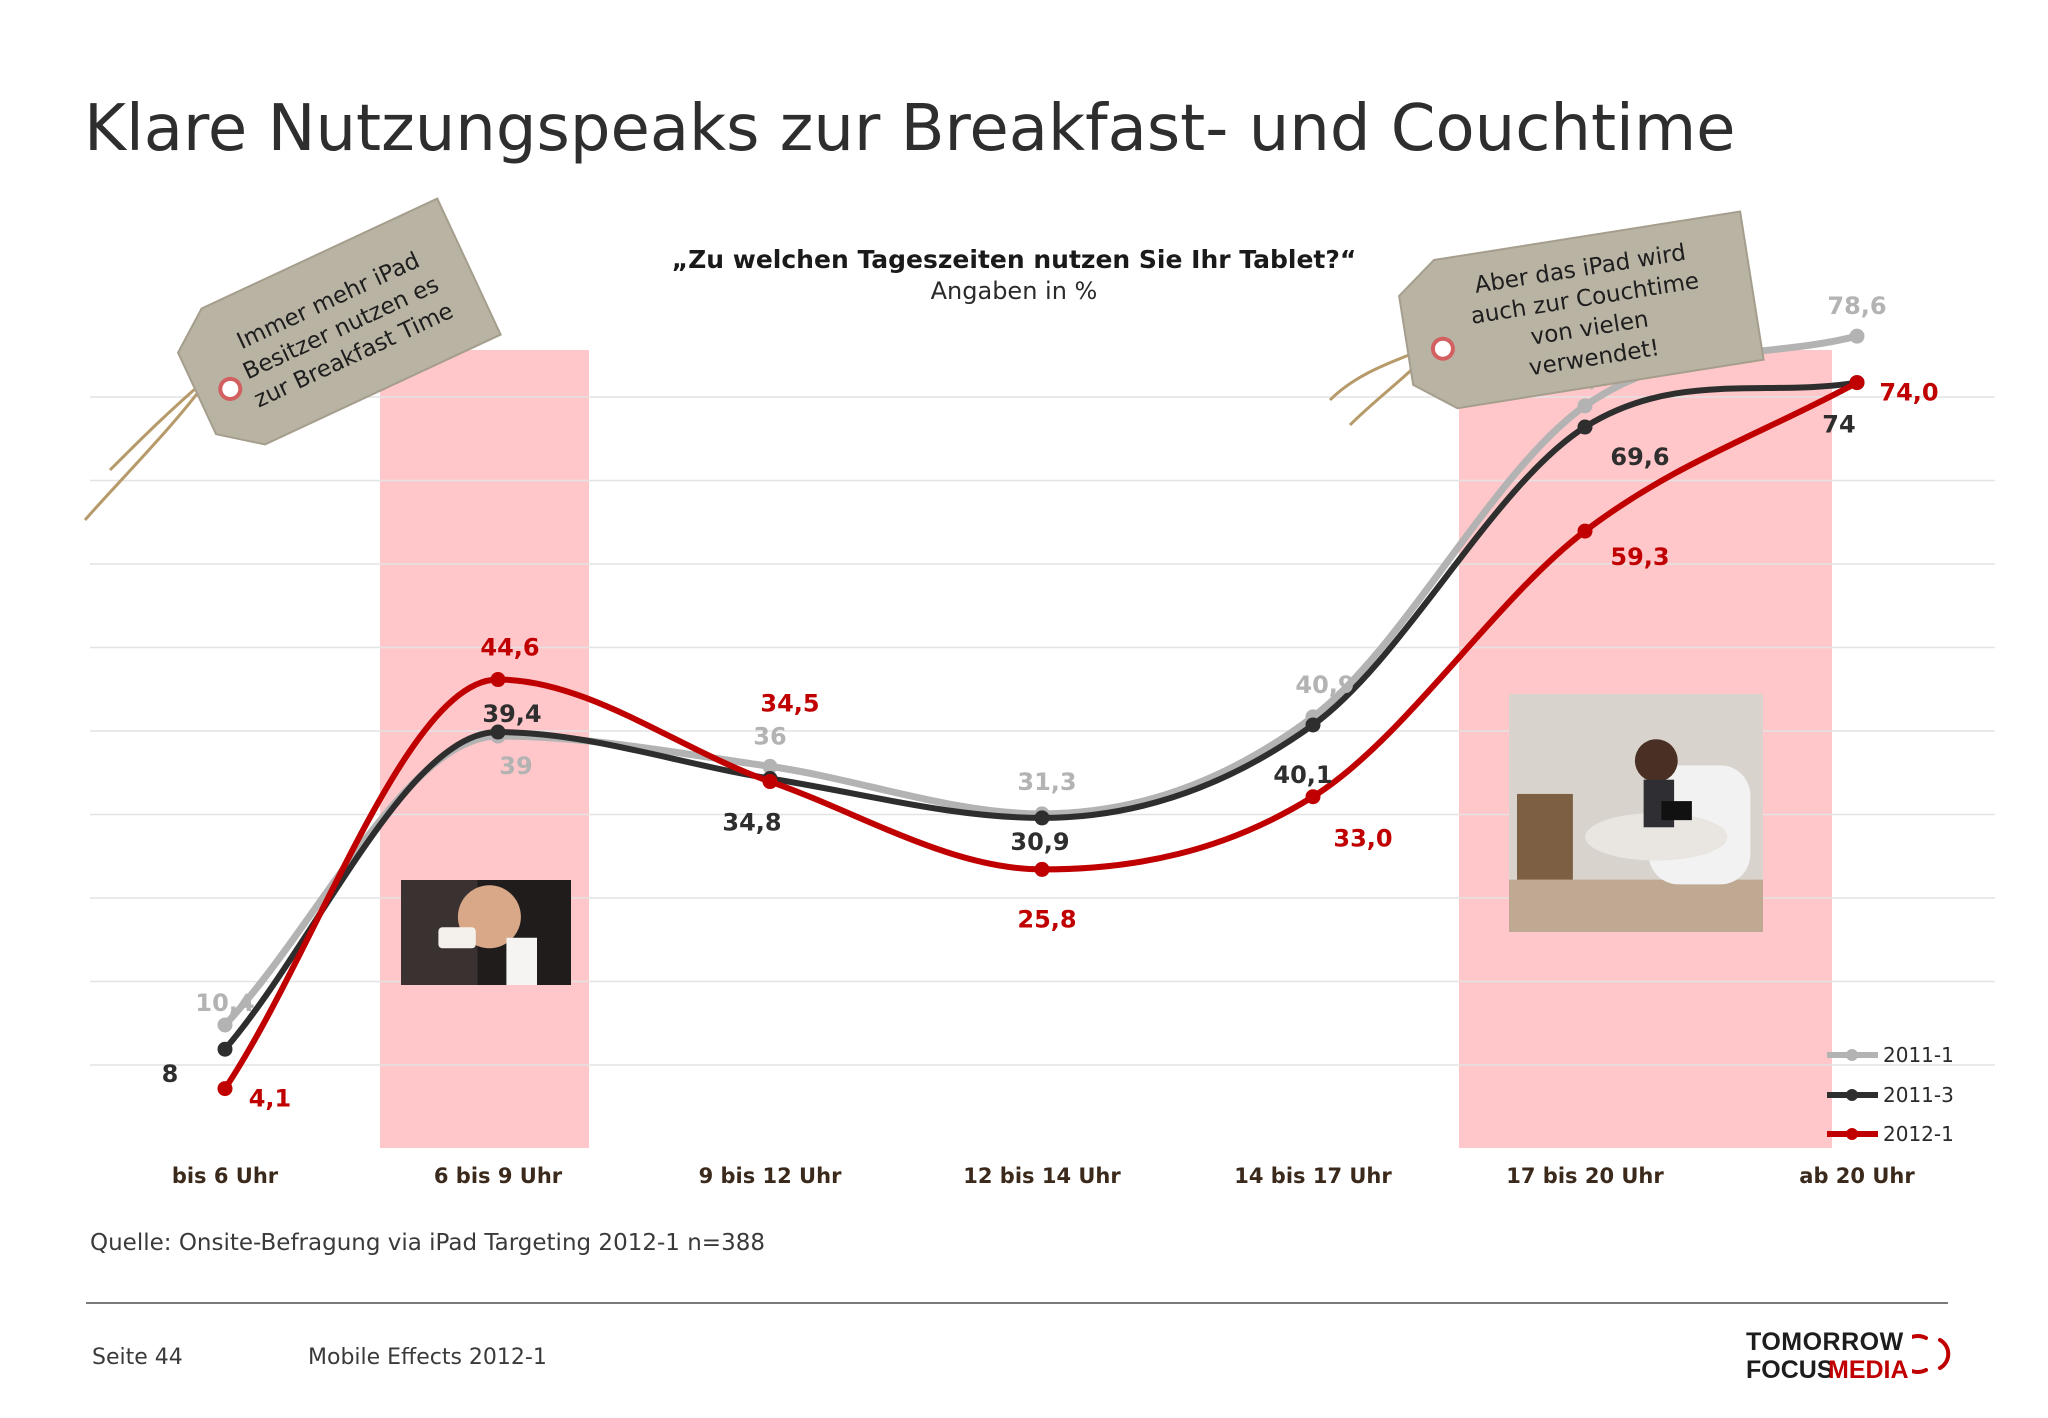 The width and height of the screenshot is (2048, 1418). I want to click on logo-line-1: TOMORROW, so click(1825, 1342).